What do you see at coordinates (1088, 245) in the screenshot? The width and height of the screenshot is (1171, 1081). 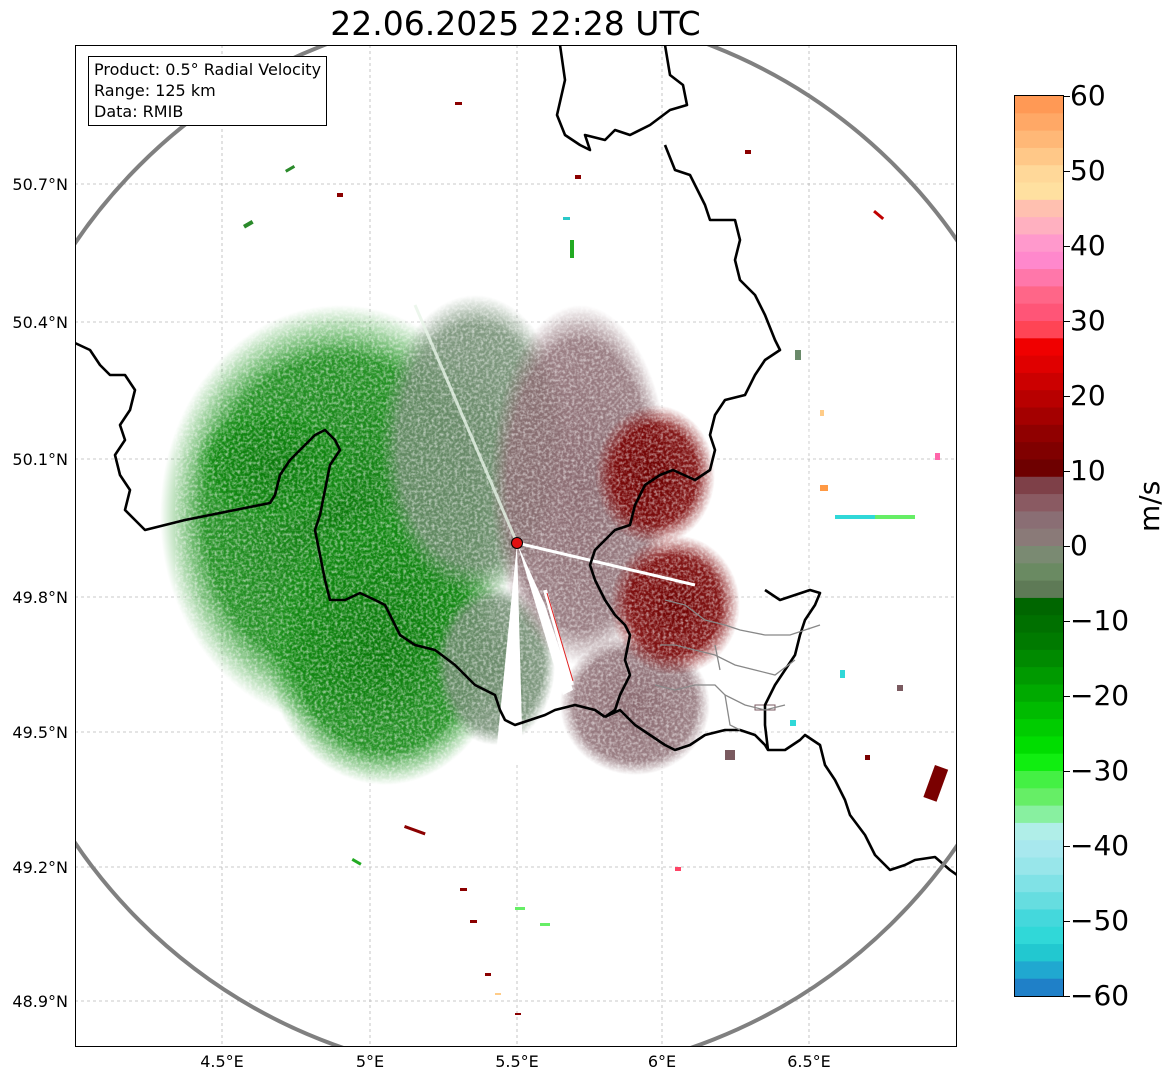 I see `colorbar-tick-label: 40` at bounding box center [1088, 245].